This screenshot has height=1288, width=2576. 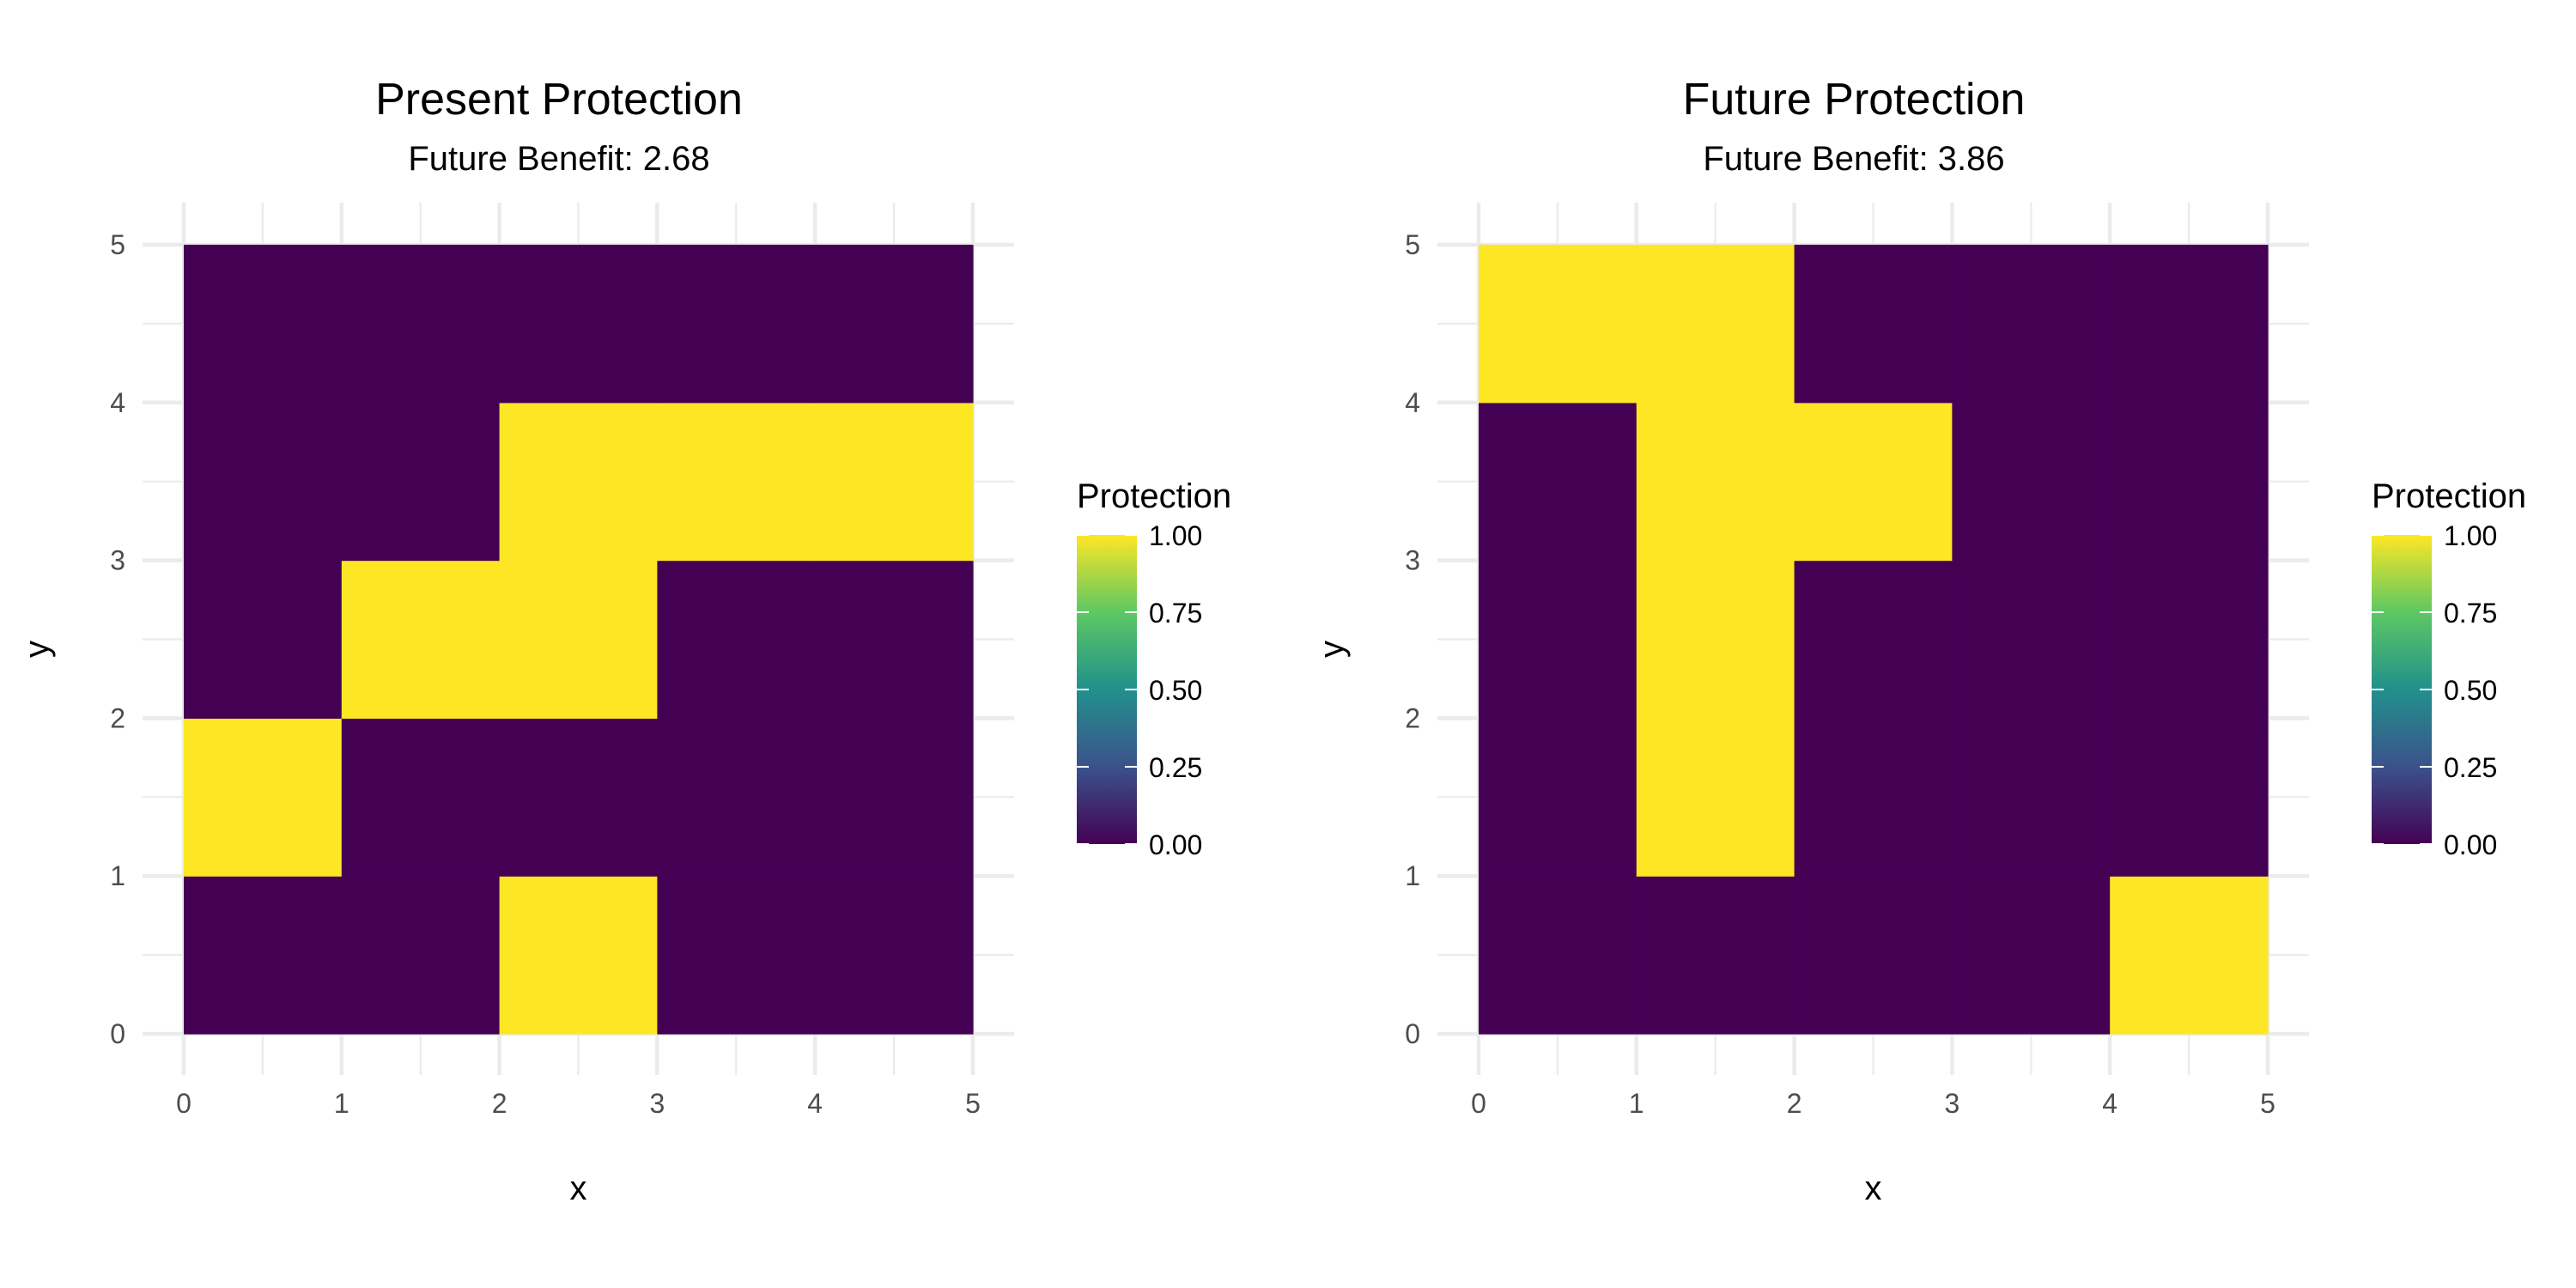 I want to click on chart-subtitle: Future Benefit: 2.68, so click(x=558, y=159).